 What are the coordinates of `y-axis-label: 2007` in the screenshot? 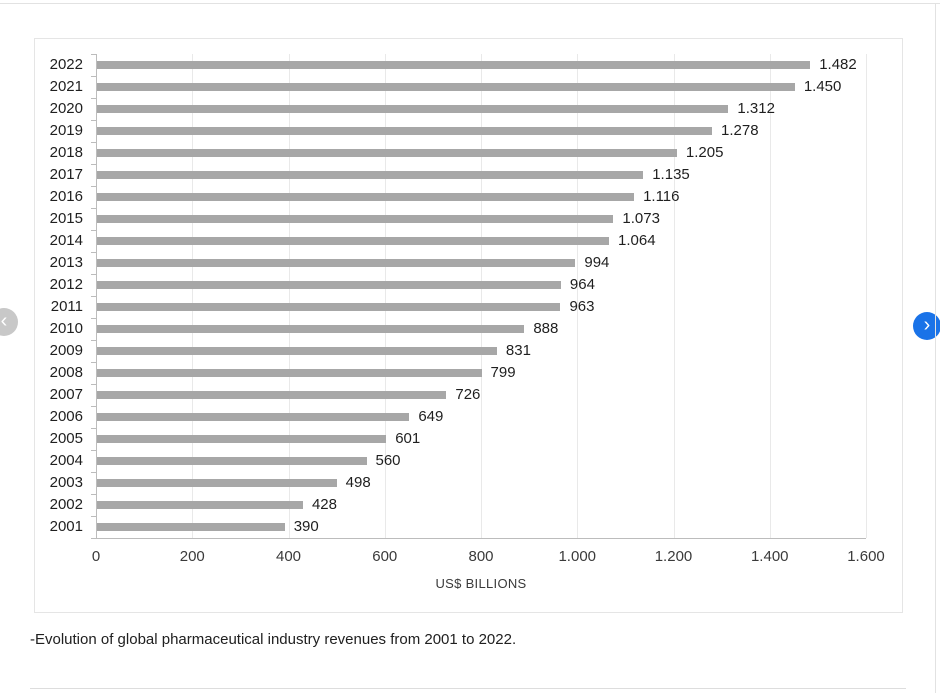 It's located at (66, 394).